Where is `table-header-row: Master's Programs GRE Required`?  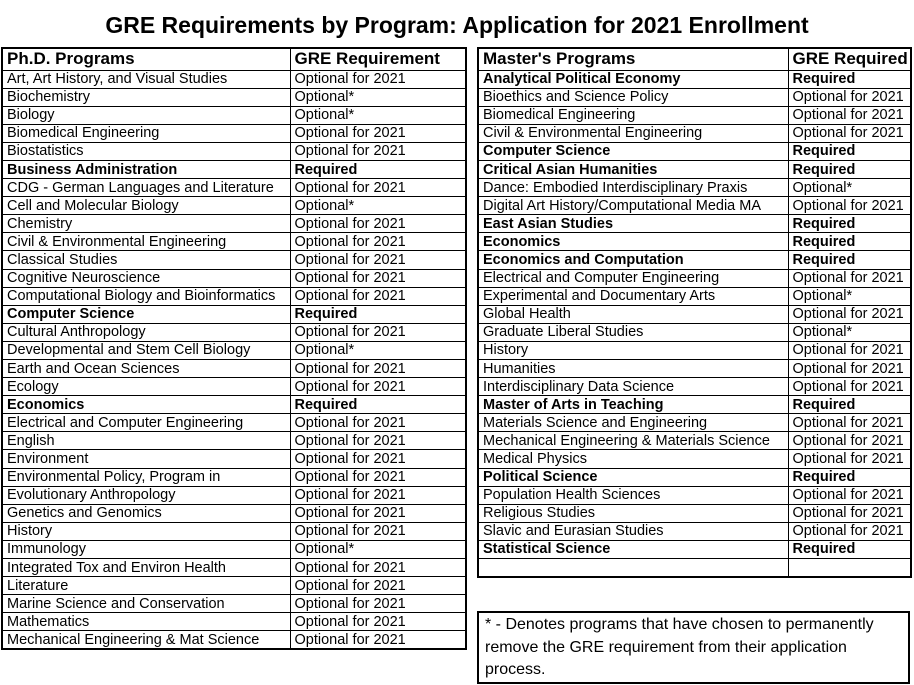 table-header-row: Master's Programs GRE Required is located at coordinates (694, 59).